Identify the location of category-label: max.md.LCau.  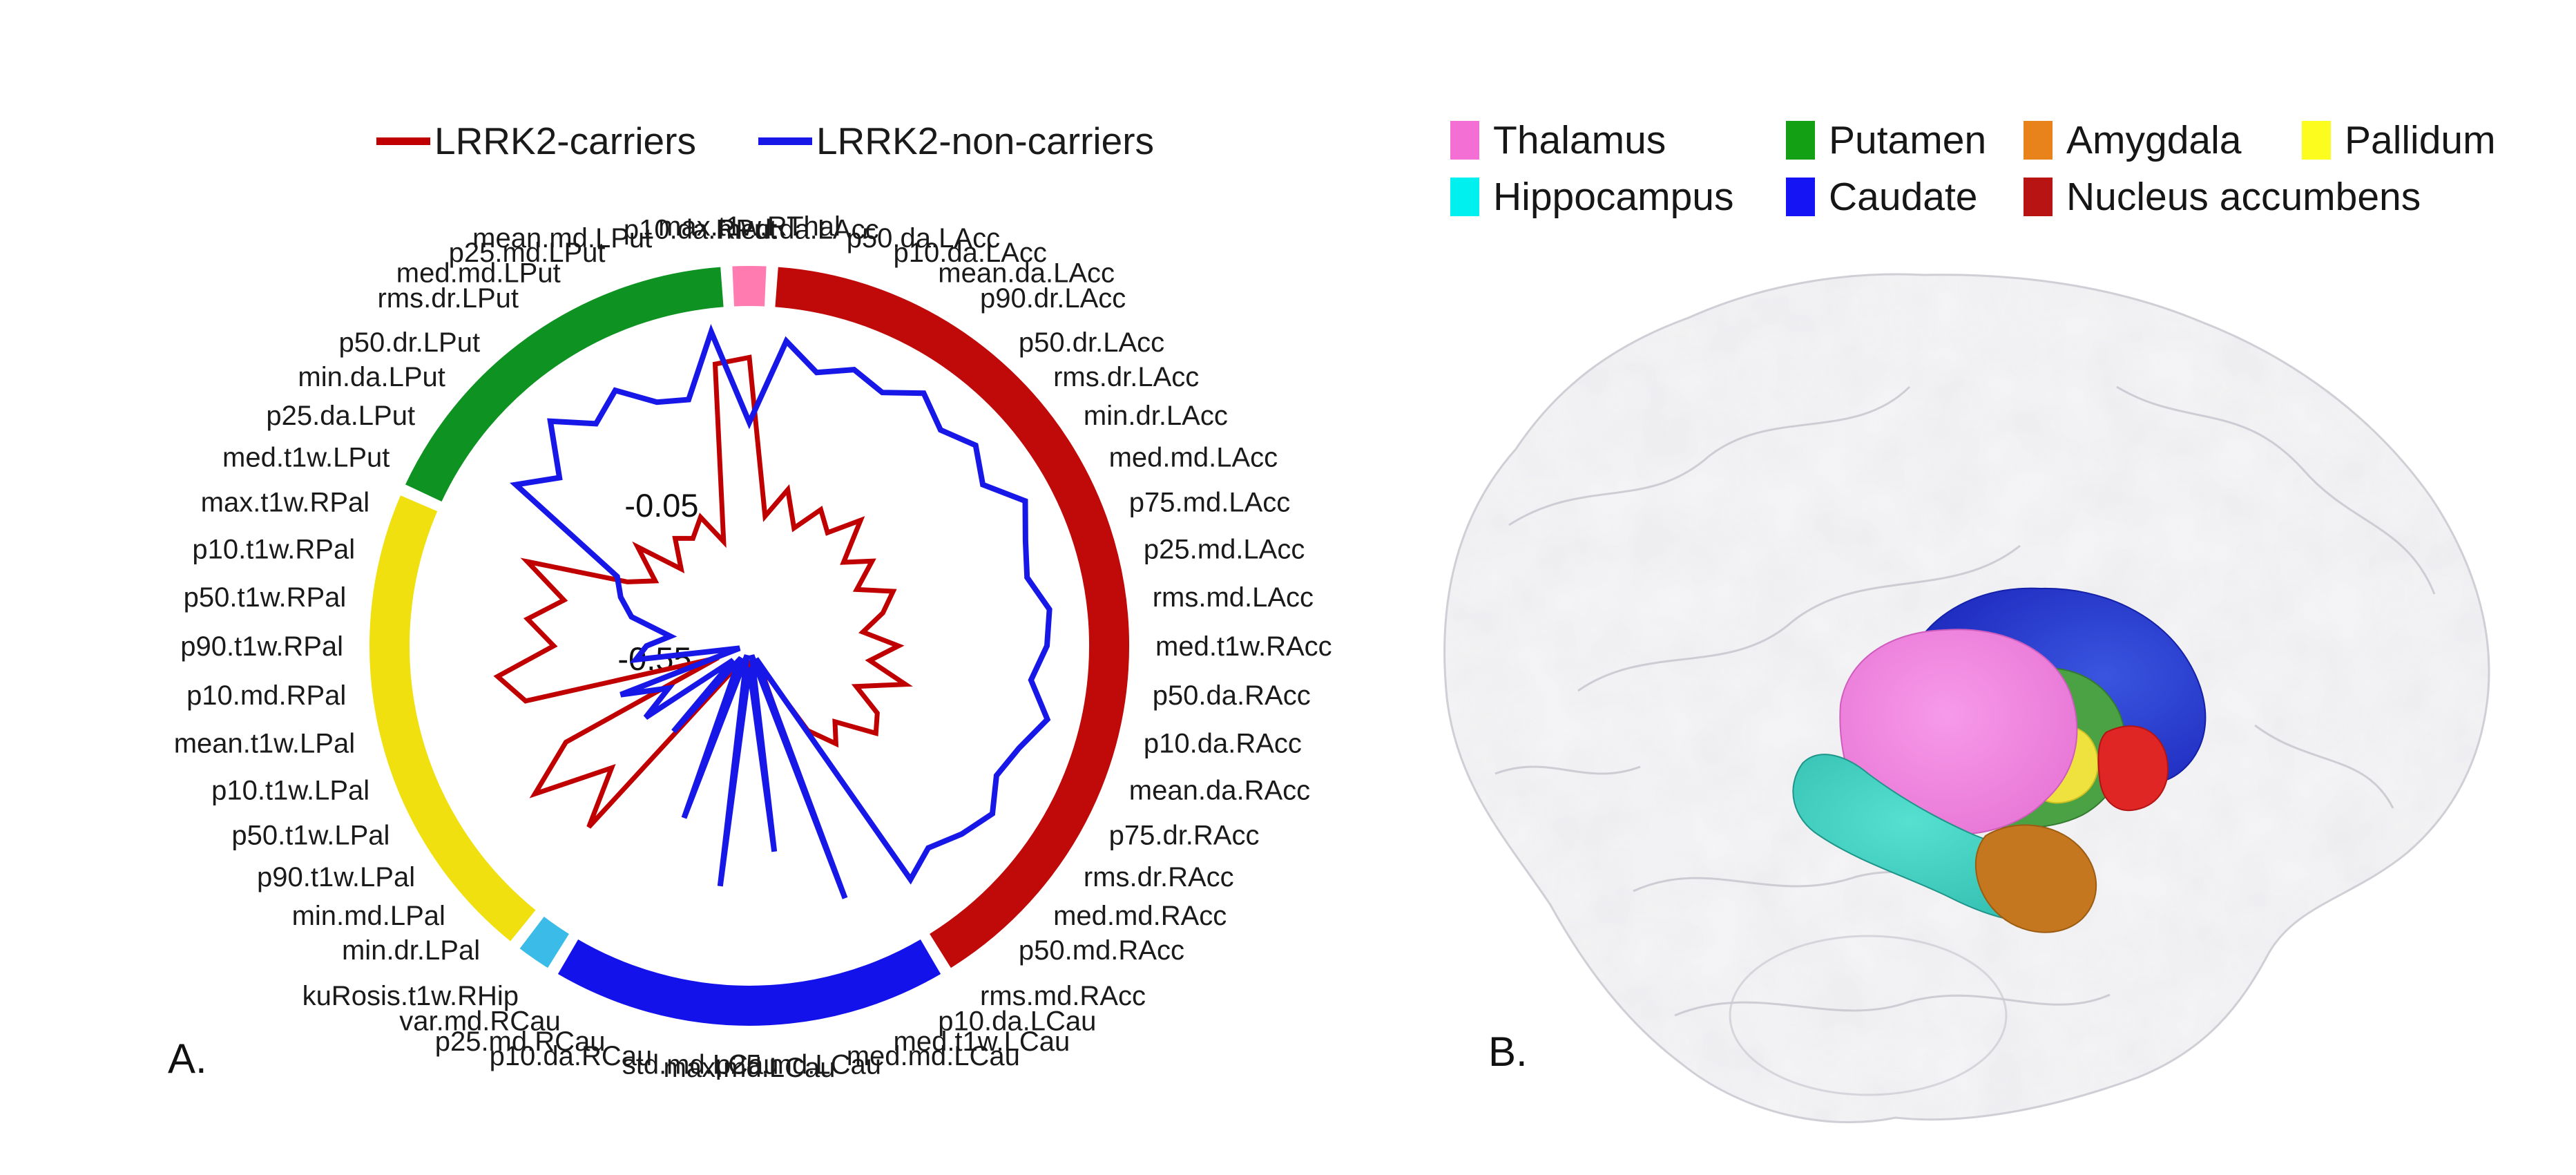
(750, 1068).